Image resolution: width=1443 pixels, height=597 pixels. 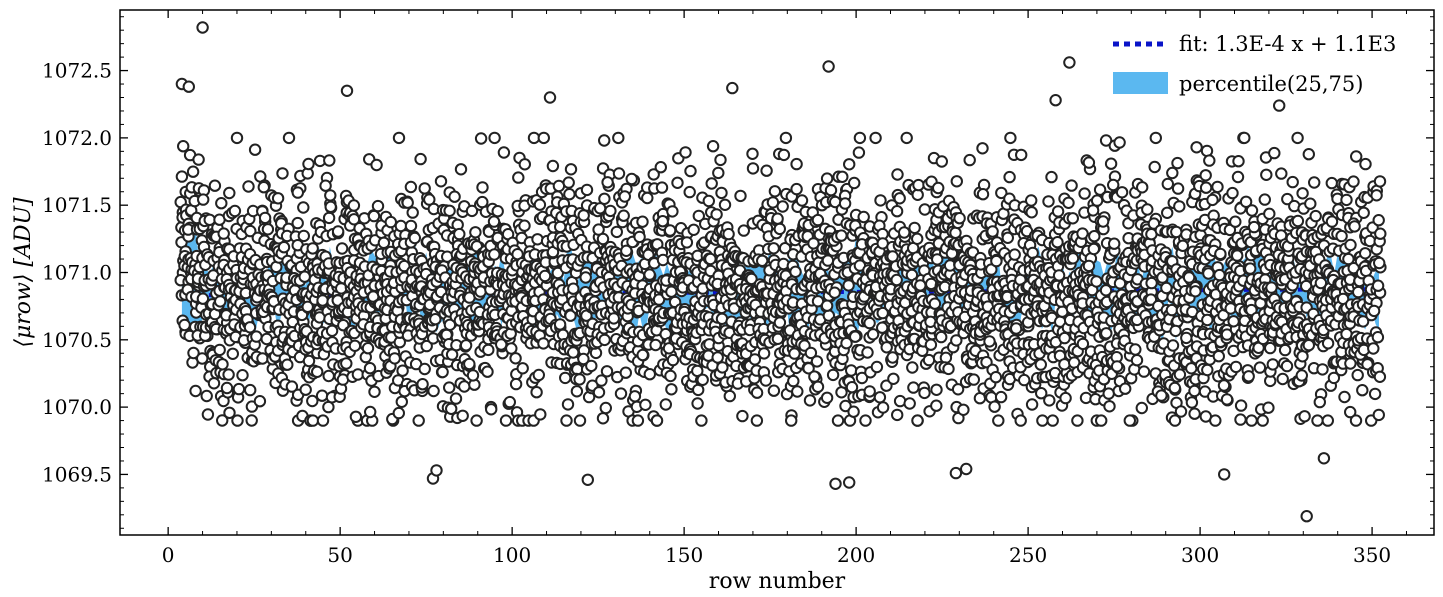 What do you see at coordinates (77, 273) in the screenshot?
I see `y-tick-label: 1071.0` at bounding box center [77, 273].